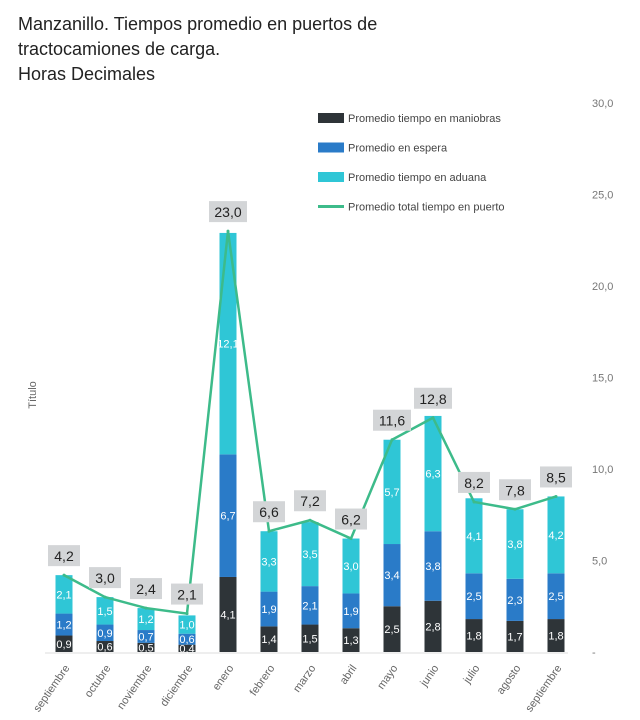 The height and width of the screenshot is (720, 640). What do you see at coordinates (594, 653) in the screenshot?
I see `y-tick-label: -` at bounding box center [594, 653].